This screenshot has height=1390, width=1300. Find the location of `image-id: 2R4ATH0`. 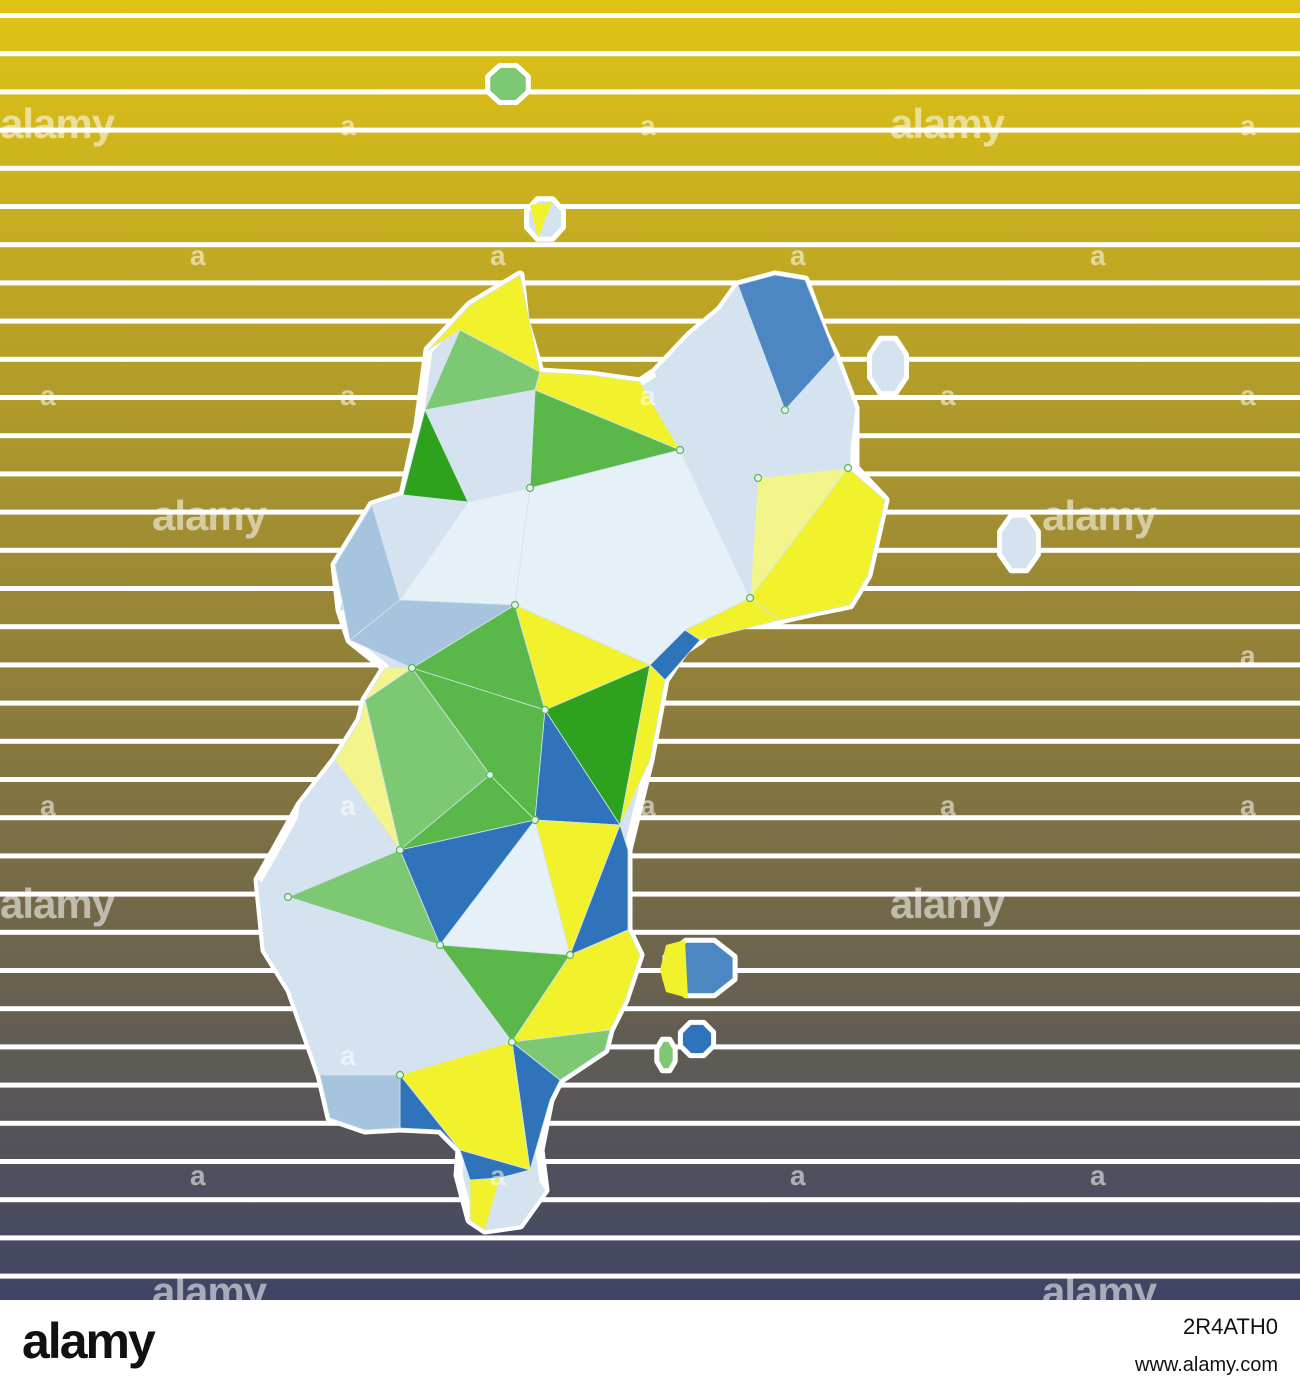

image-id: 2R4ATH0 is located at coordinates (1230, 1326).